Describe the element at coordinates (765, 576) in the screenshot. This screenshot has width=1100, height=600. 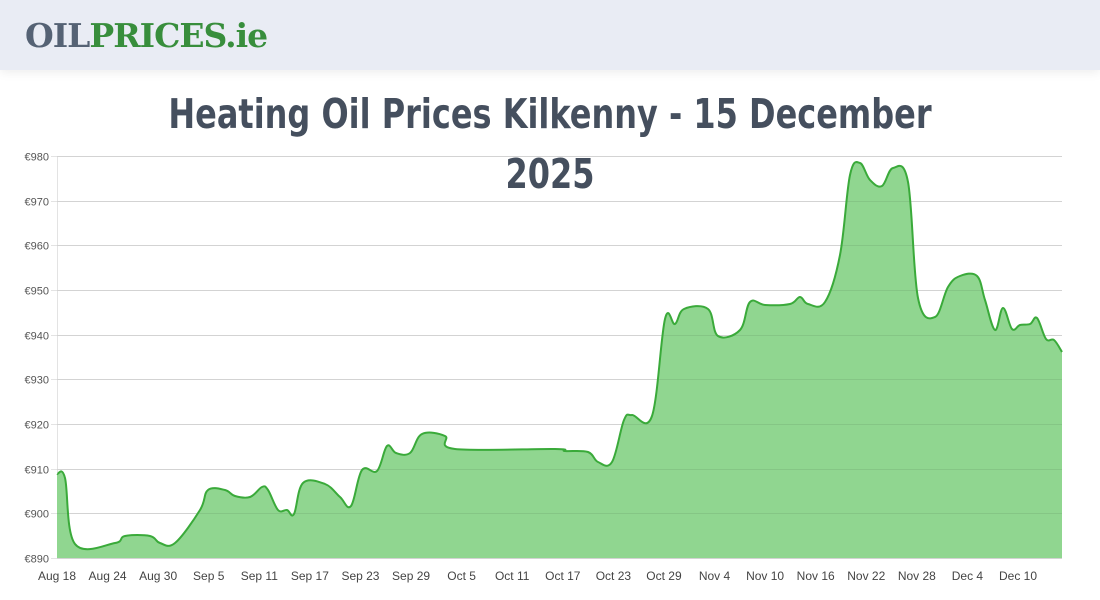
I see `x-tick-label: Nov 10` at that location.